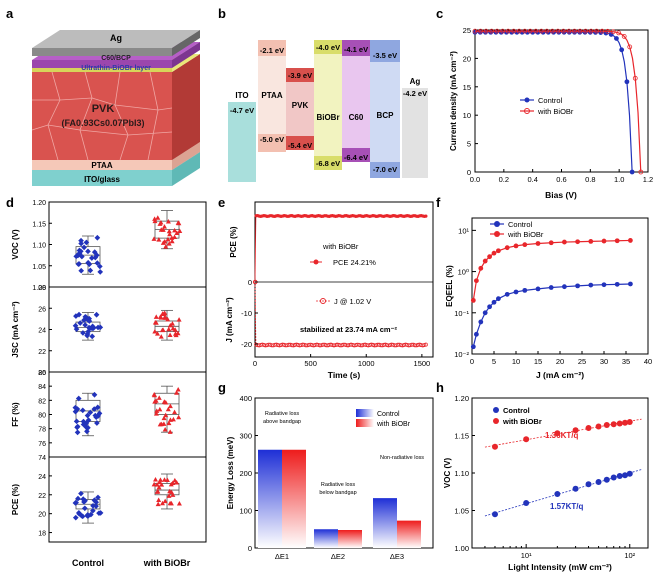  What do you see at coordinates (561, 435) in the screenshot?
I see `fit-label-h-1: 1.36KT/q` at bounding box center [561, 435].